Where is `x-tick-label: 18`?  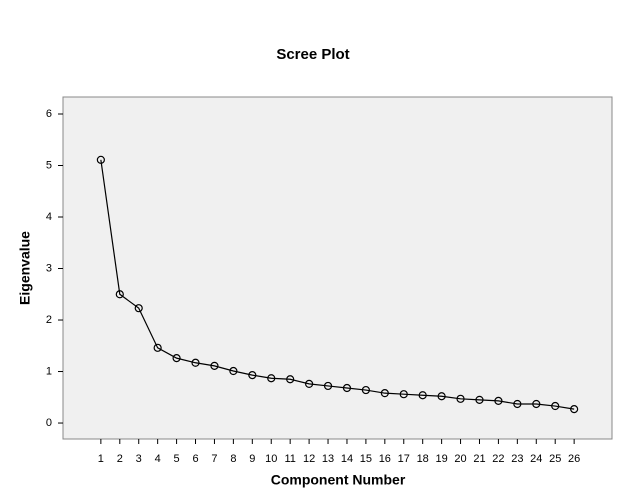
x-tick-label: 18 is located at coordinates (423, 459).